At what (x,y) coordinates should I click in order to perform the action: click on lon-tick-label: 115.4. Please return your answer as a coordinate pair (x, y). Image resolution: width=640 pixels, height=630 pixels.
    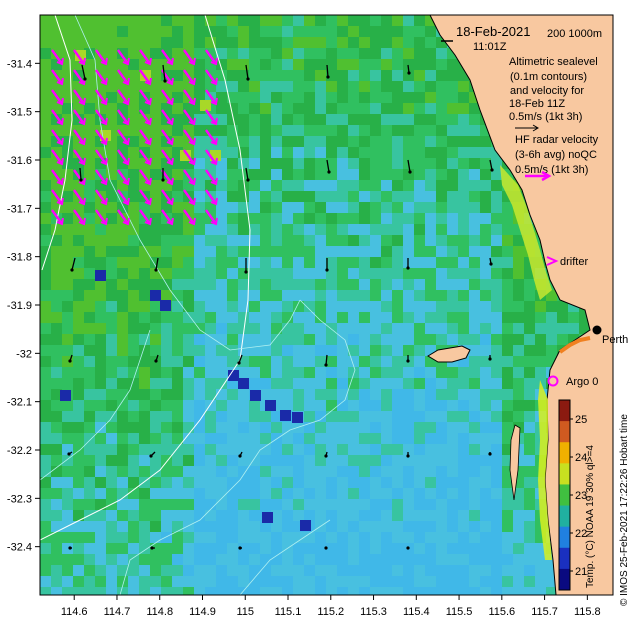
    Looking at the image, I should click on (416, 612).